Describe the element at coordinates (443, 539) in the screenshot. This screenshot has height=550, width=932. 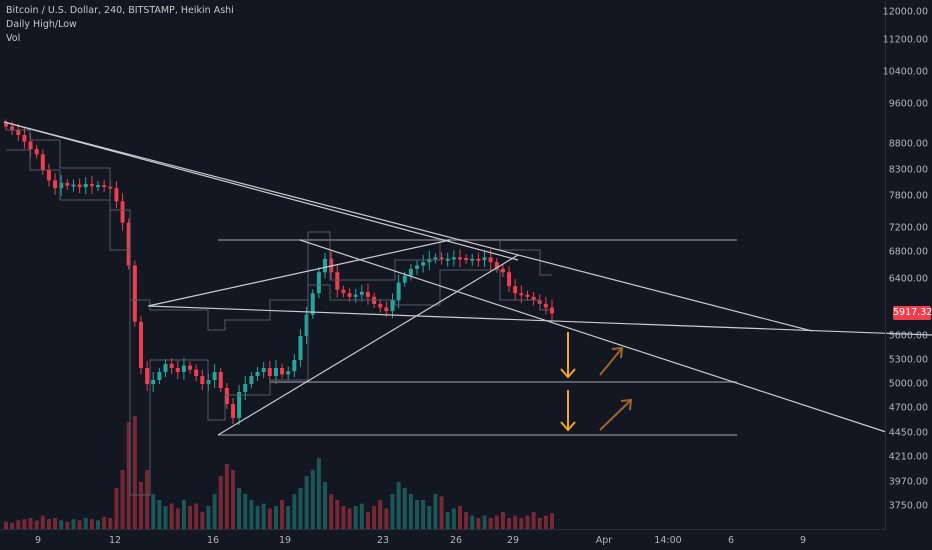
I see `time-axis: 9 12 16 19 23 26 29 Apr 14:00 6 9` at that location.